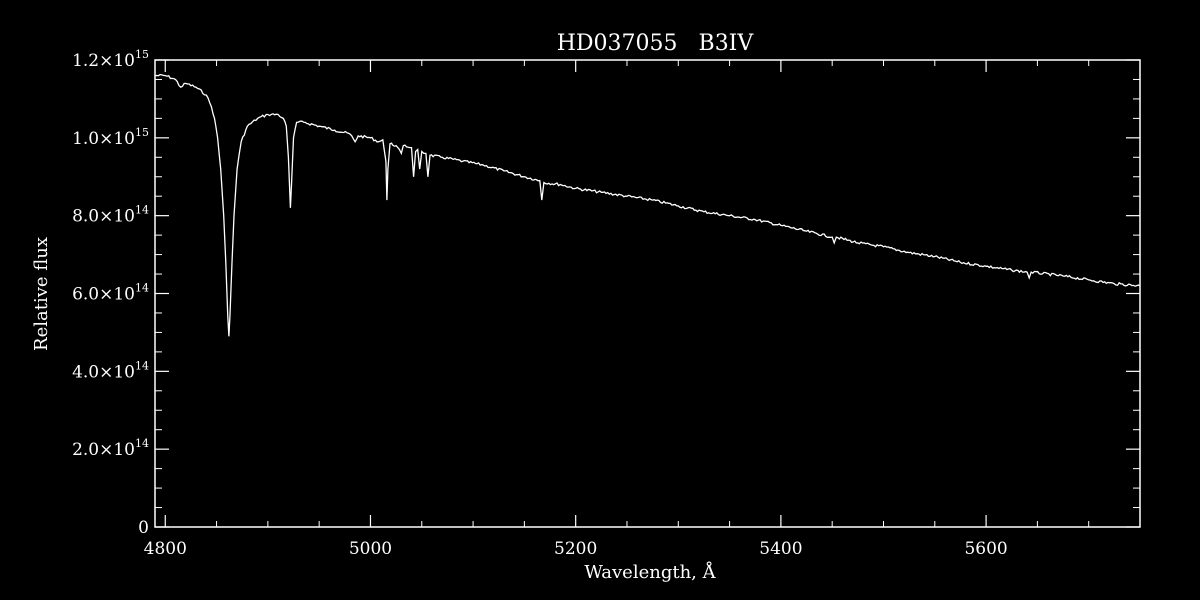 Image resolution: width=1200 pixels, height=600 pixels. Describe the element at coordinates (110, 448) in the screenshot. I see `y-tick-label: 2.0×10¹⁴` at that location.